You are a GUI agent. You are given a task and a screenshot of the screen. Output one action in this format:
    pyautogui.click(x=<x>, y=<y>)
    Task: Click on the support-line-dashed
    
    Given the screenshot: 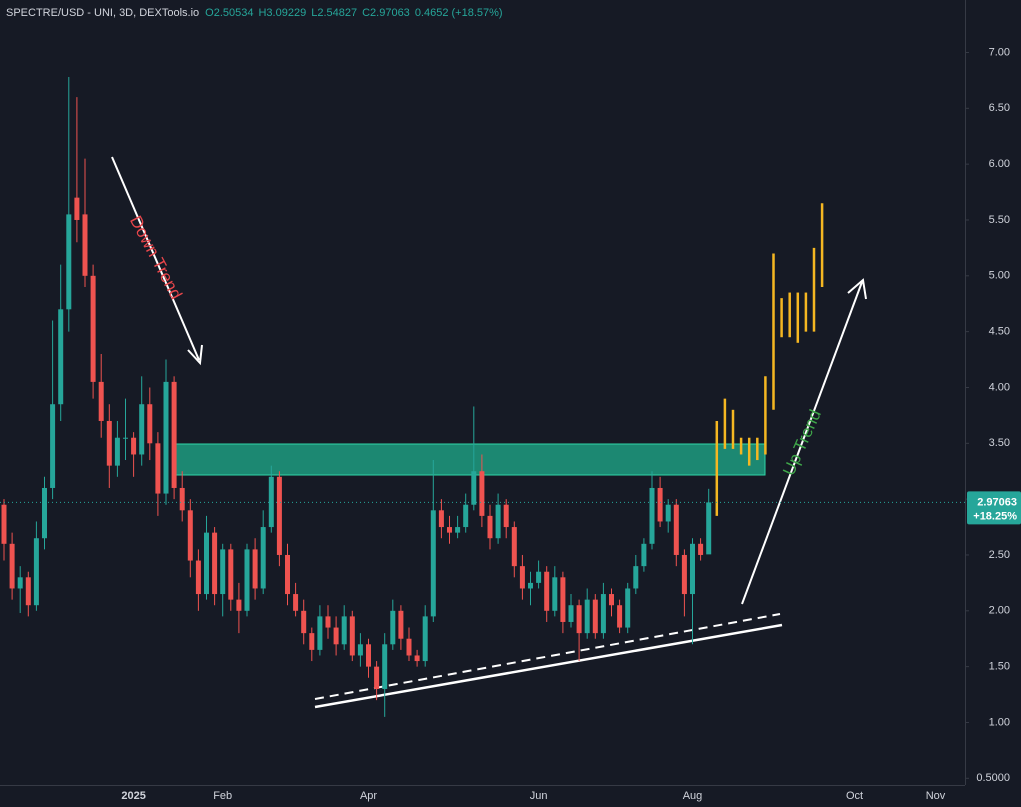 What is the action you would take?
    pyautogui.click(x=547, y=656)
    